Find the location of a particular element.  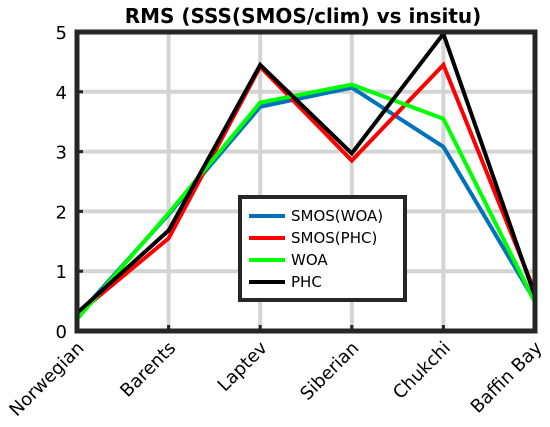

y-axis-ticks: 0 1 2 3 4 5 is located at coordinates (69, 183).